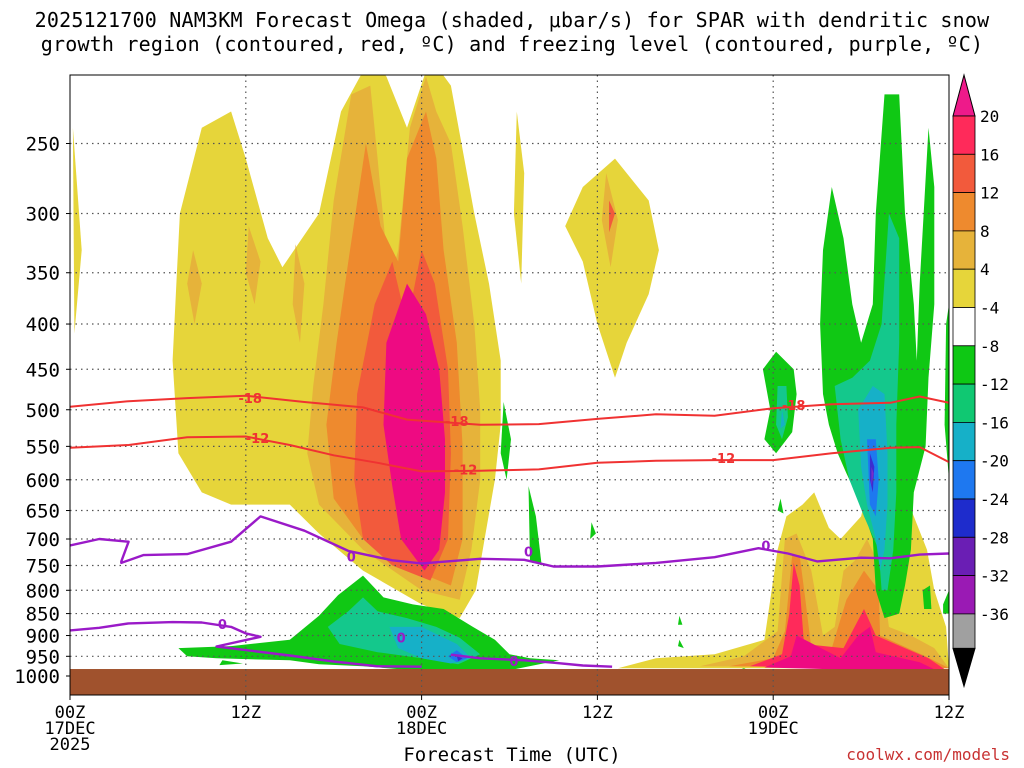 Image resolution: width=1024 pixels, height=768 pixels. What do you see at coordinates (994, 499) in the screenshot?
I see `colorbar-label: -24` at bounding box center [994, 499].